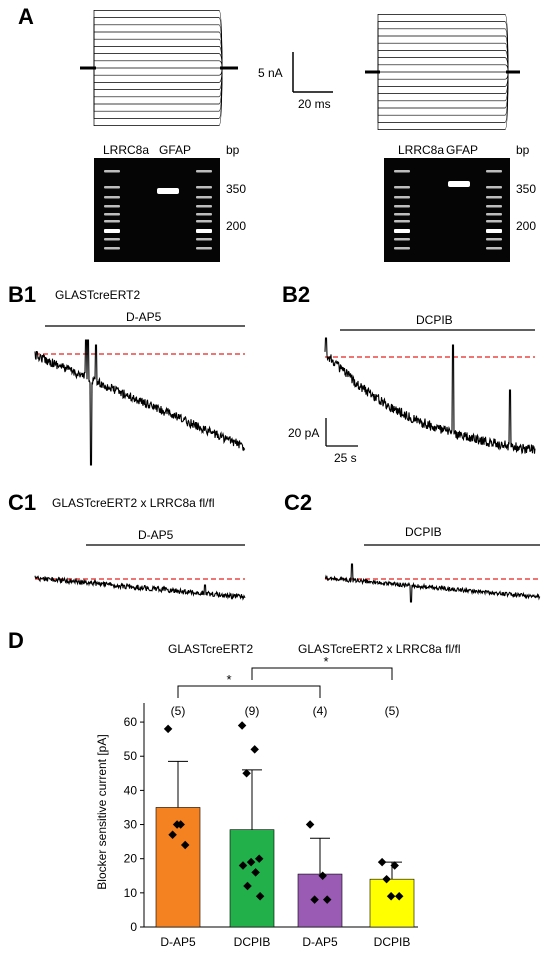 The image size is (550, 953). What do you see at coordinates (178, 942) in the screenshot?
I see `x-tick-label: D-AP5` at bounding box center [178, 942].